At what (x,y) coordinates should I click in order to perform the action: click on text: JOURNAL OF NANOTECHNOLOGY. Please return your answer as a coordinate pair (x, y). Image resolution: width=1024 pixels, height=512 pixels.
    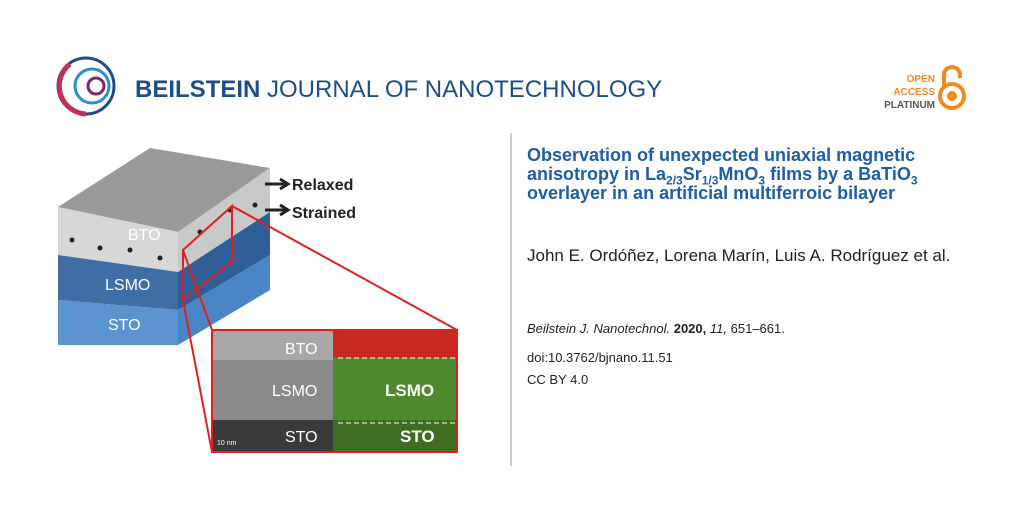
    Looking at the image, I should click on (464, 89).